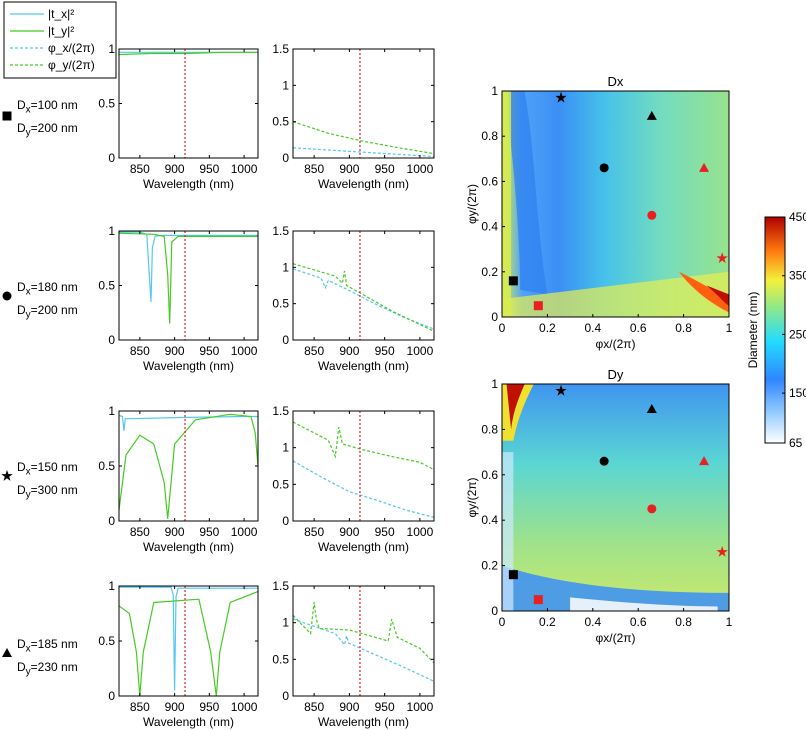 The height and width of the screenshot is (730, 806). Describe the element at coordinates (797, 393) in the screenshot. I see `colorbar-tick-label: 150` at that location.